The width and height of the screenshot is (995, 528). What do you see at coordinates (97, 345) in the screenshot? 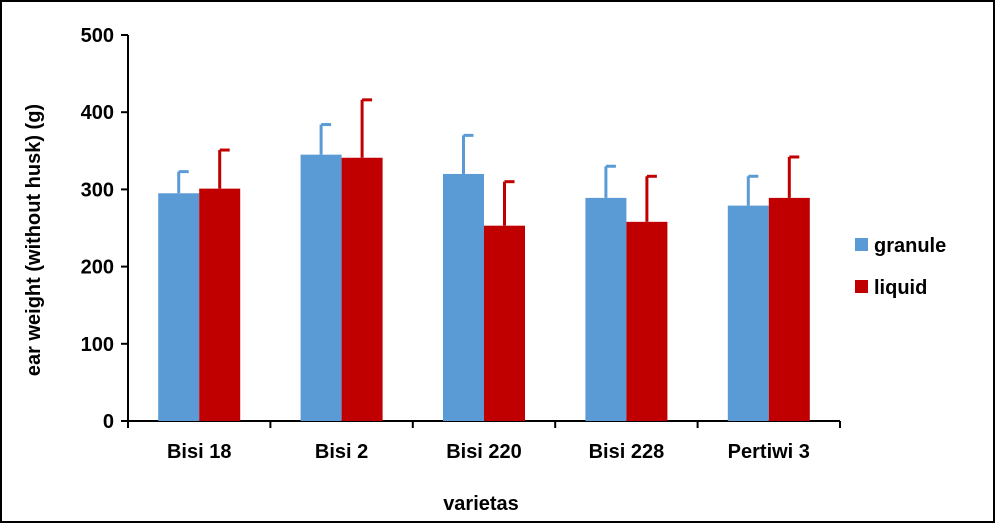
I see `y-tick-label: 100` at bounding box center [97, 345].